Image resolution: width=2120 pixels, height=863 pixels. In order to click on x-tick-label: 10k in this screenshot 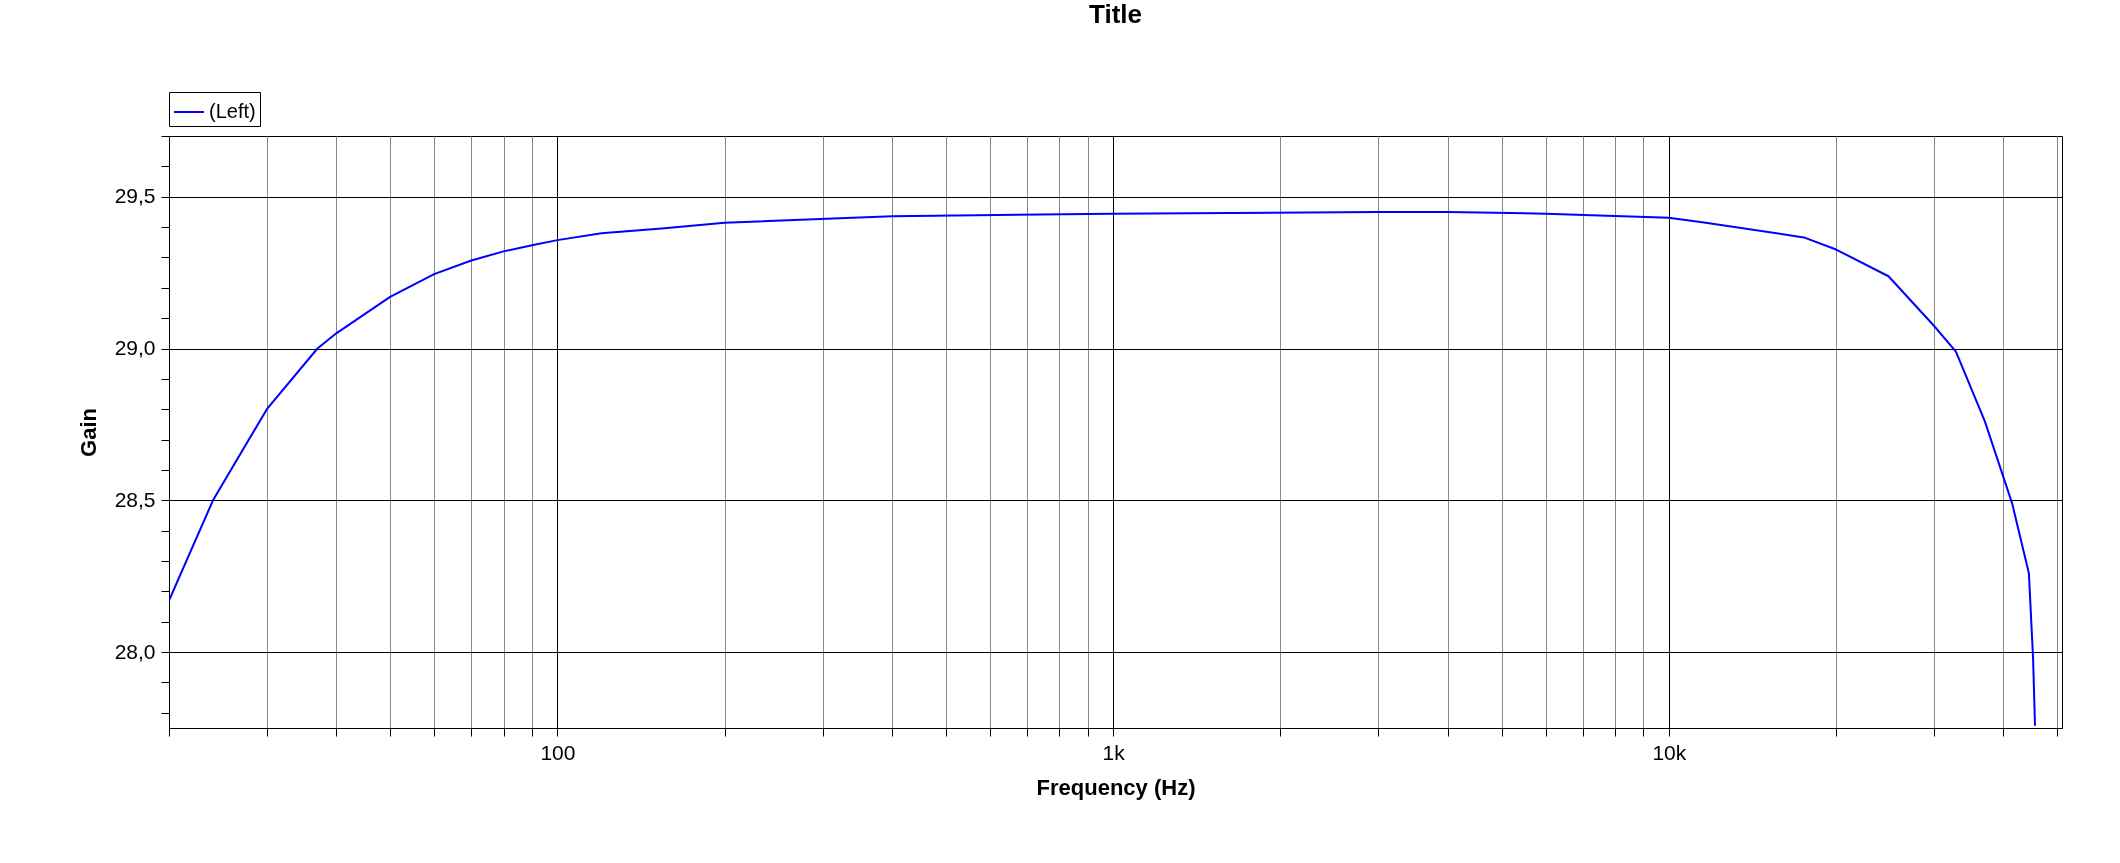, I will do `click(1669, 752)`.